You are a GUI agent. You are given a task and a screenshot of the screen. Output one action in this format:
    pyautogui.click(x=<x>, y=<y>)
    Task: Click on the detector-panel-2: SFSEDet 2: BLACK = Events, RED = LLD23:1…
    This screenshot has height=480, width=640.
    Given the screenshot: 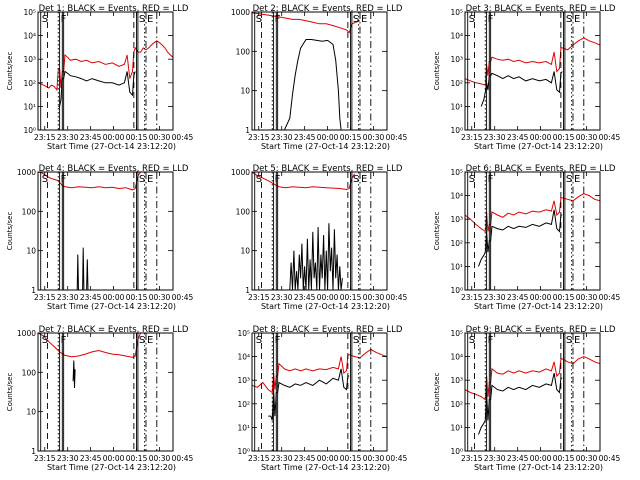 What is the action you would take?
    pyautogui.click(x=319, y=77)
    